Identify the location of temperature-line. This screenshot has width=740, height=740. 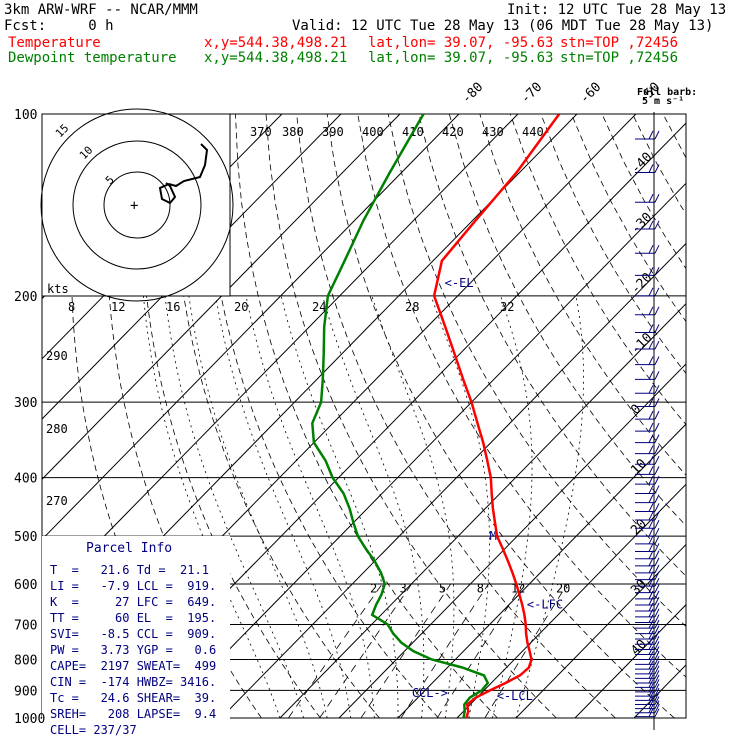
(496, 416).